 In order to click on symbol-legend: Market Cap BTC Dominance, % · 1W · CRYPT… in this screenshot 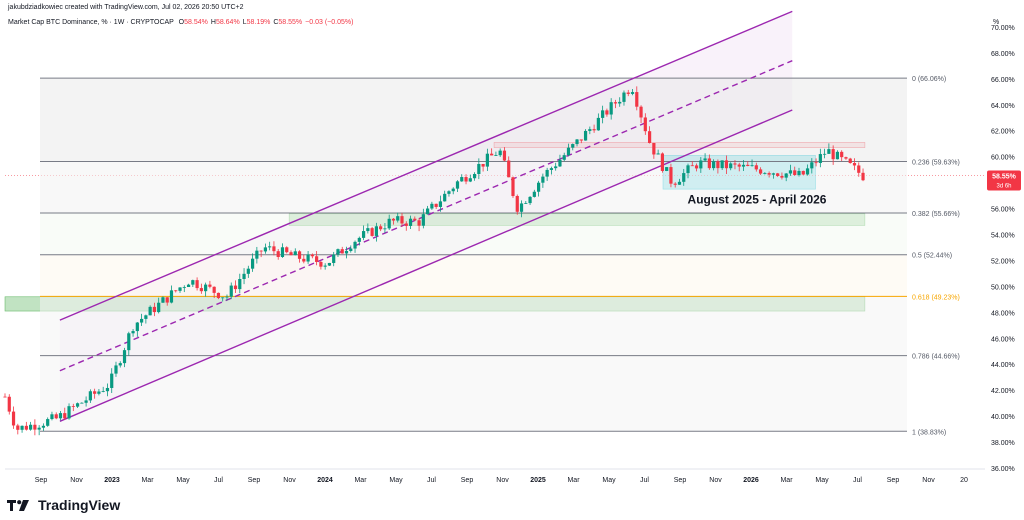, I will do `click(180, 22)`.